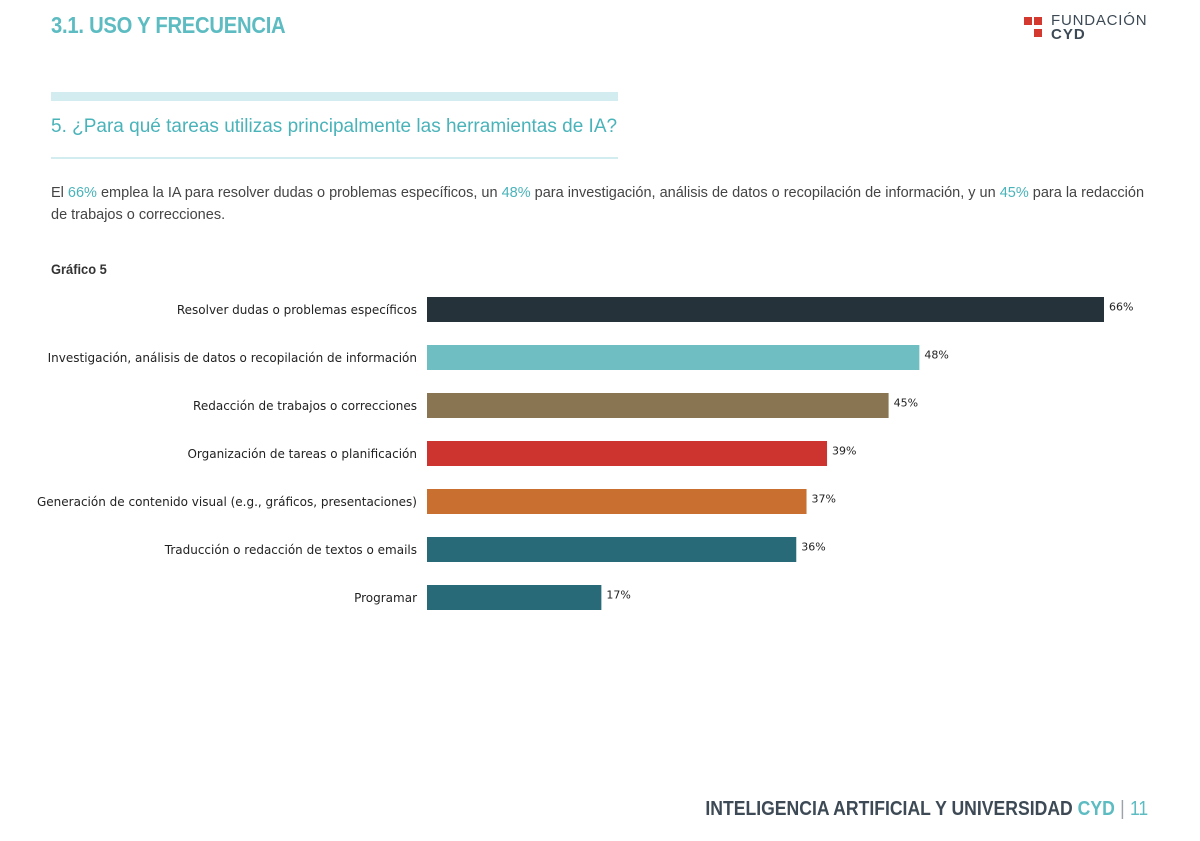 This screenshot has height=841, width=1200. Describe the element at coordinates (1138, 809) in the screenshot. I see `page-number: 11` at that location.